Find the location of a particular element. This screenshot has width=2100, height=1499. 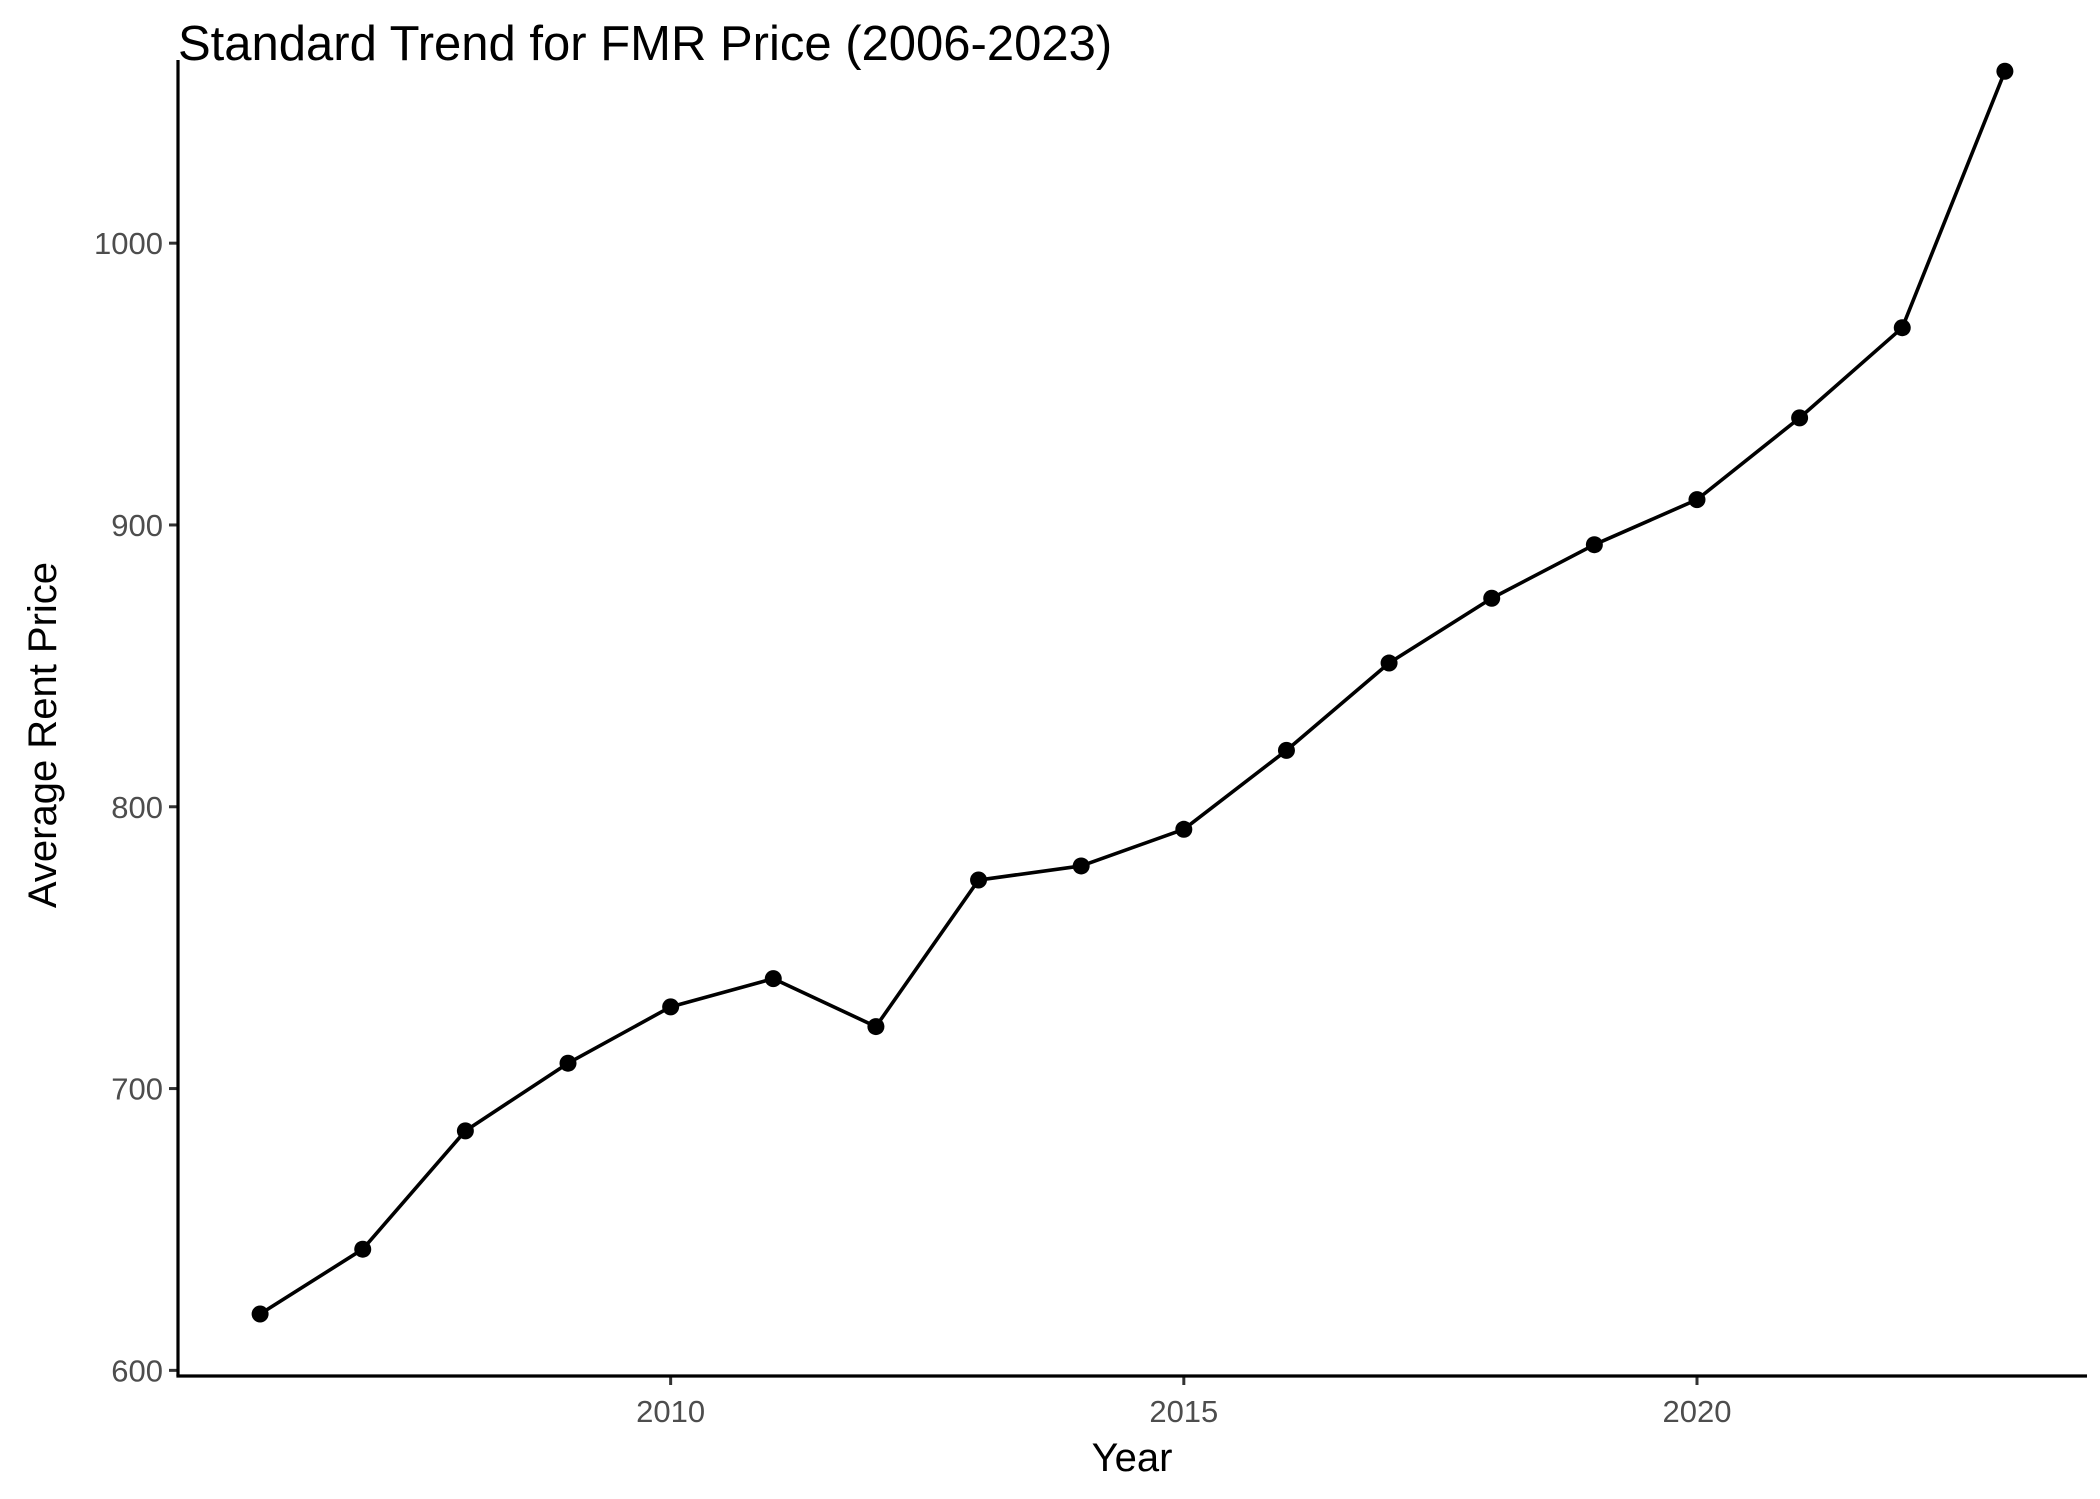

y-tick-label: 800 is located at coordinates (137, 807).